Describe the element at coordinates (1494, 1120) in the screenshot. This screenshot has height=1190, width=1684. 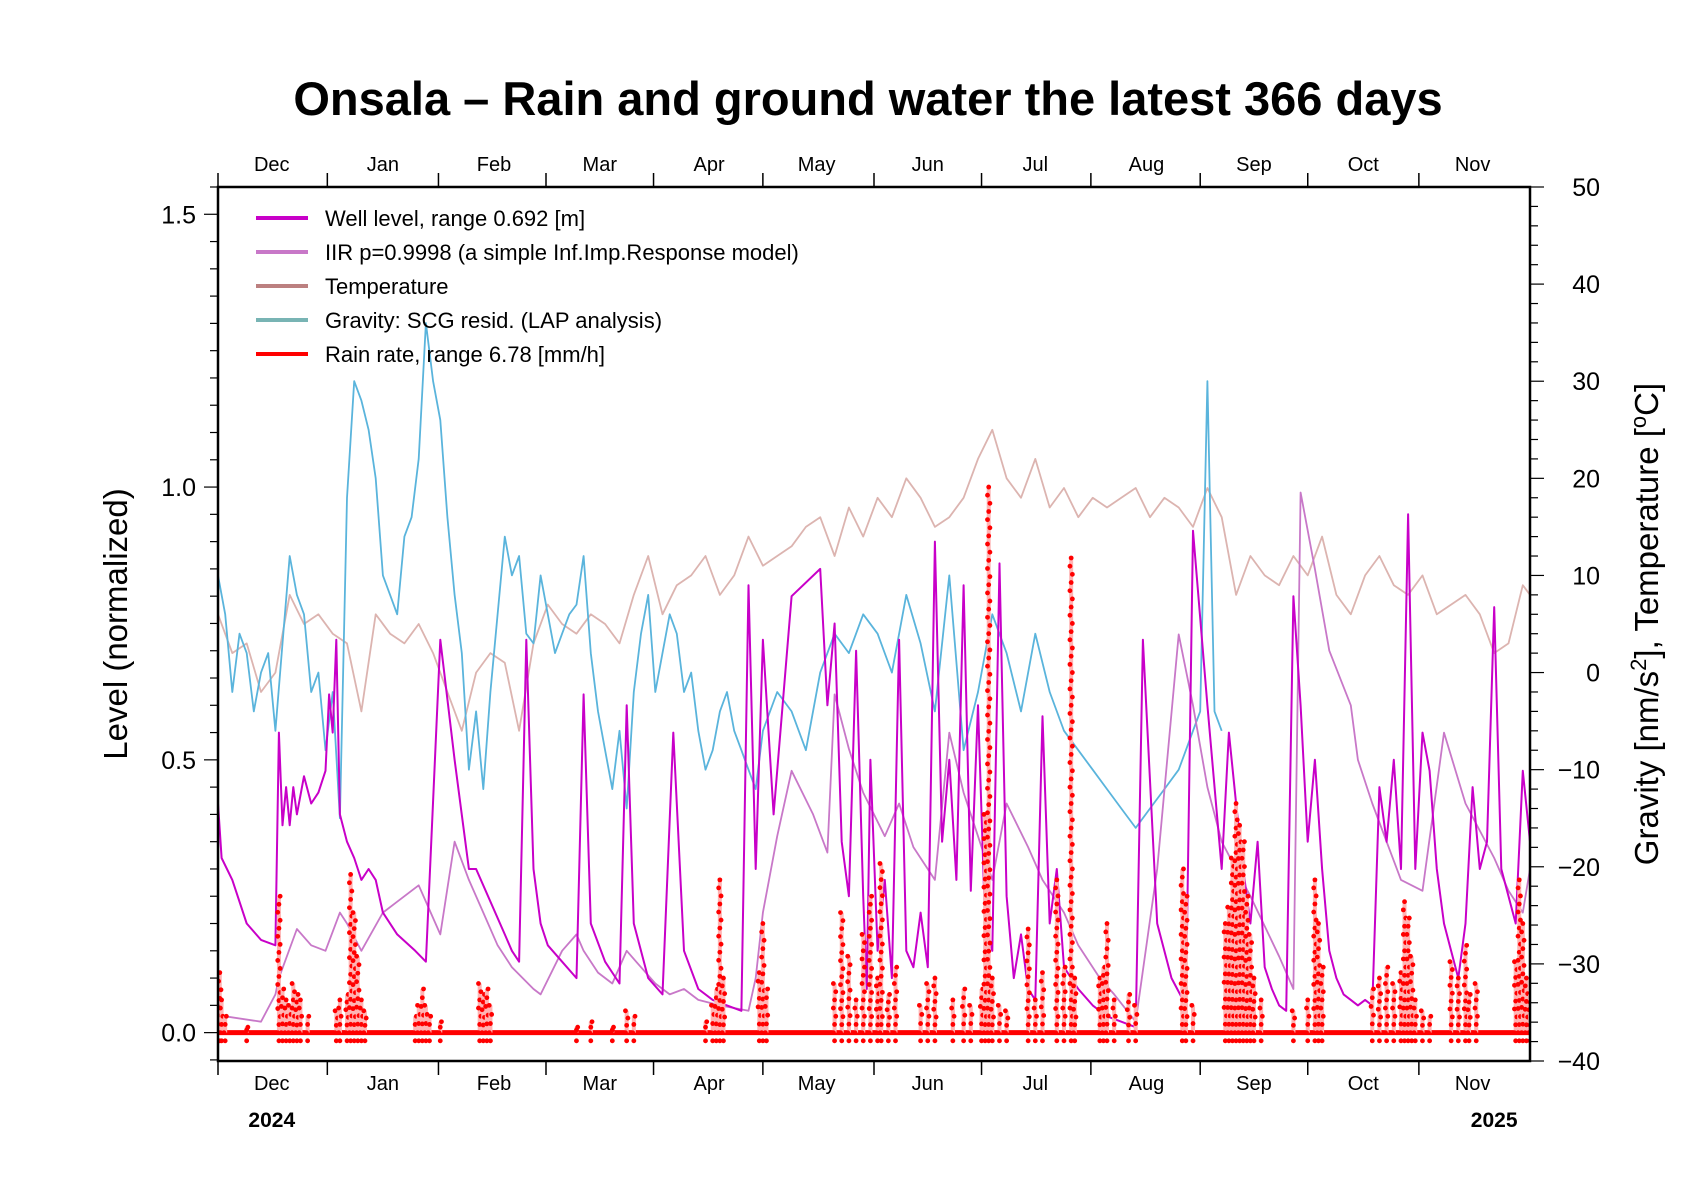
I see `year-label: 2025` at that location.